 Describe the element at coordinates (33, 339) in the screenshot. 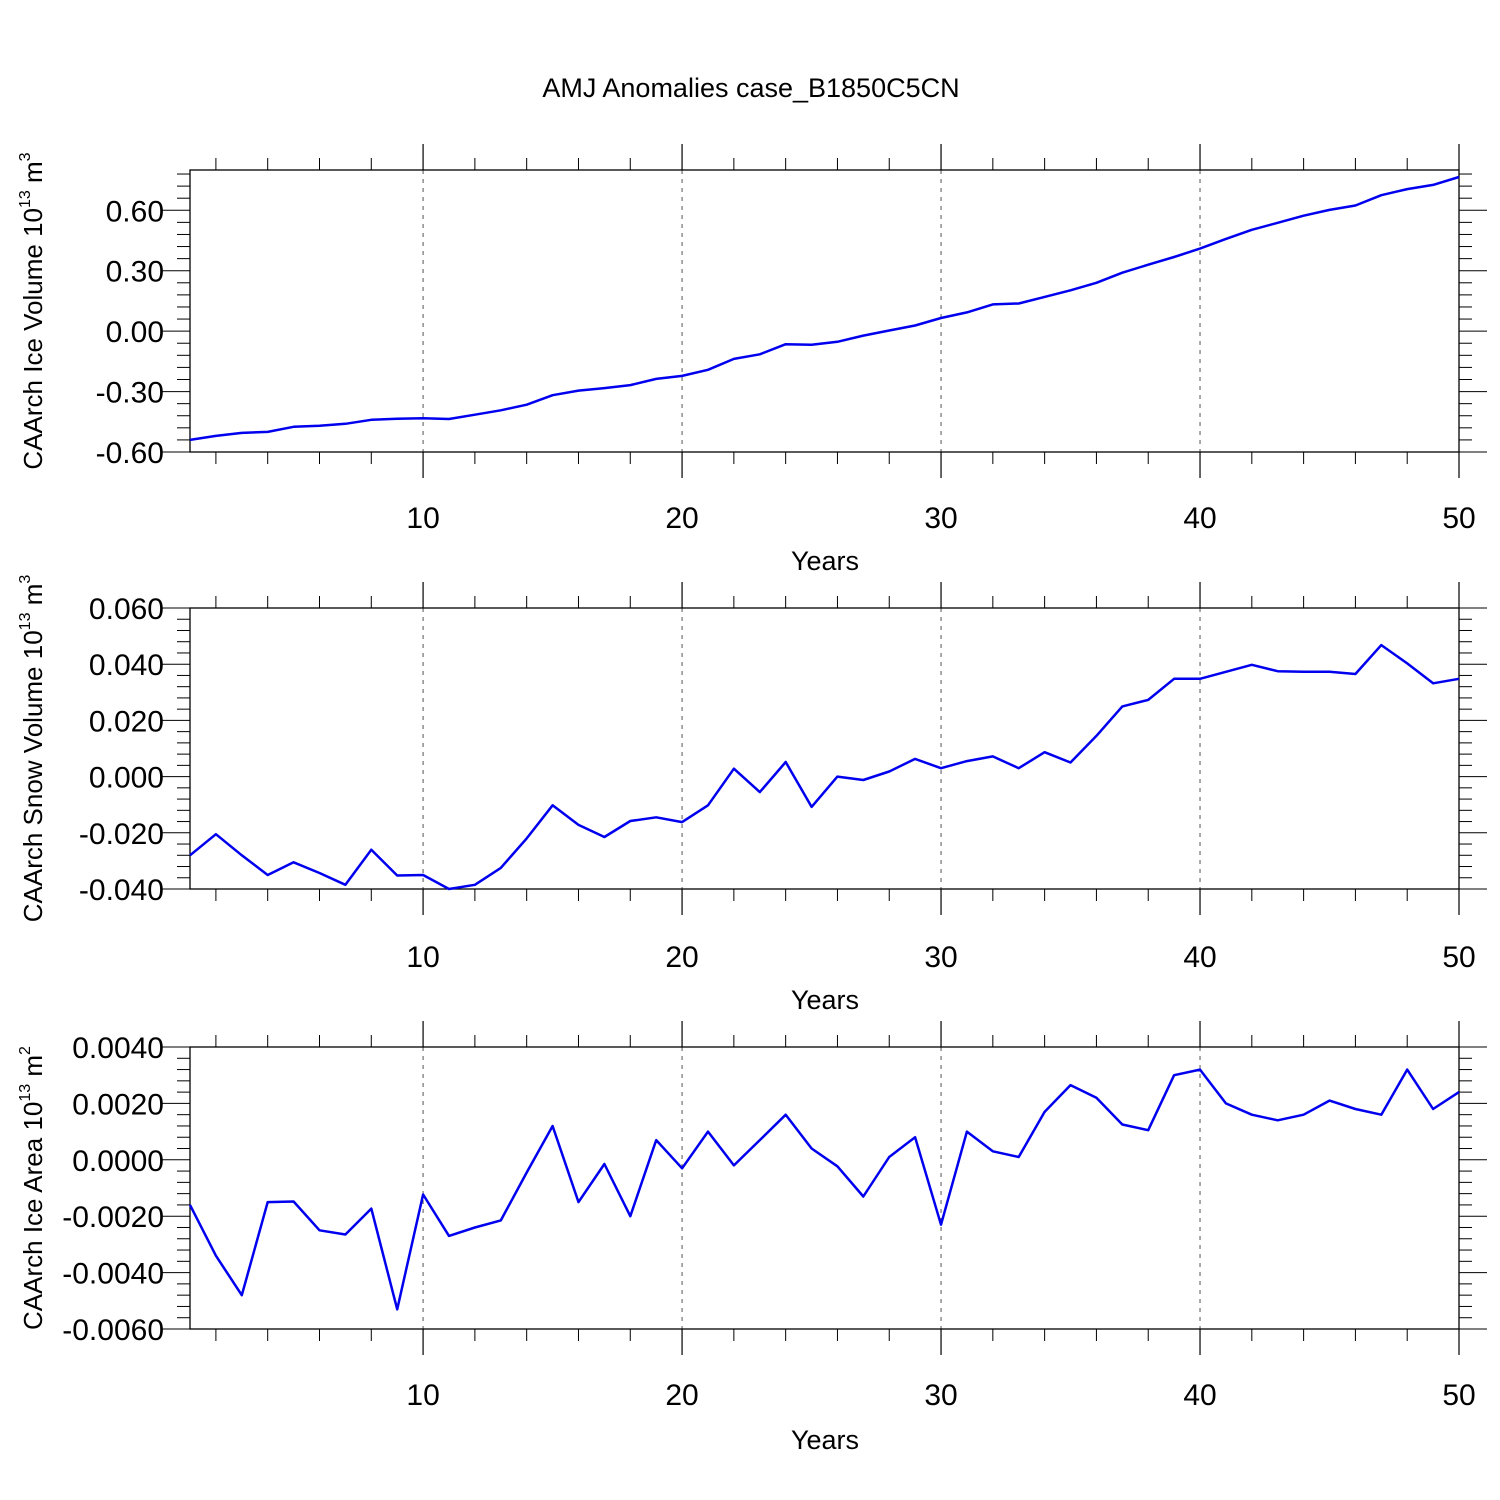

I see `y-axis-label-text: CAArch Ice Volume 10` at that location.